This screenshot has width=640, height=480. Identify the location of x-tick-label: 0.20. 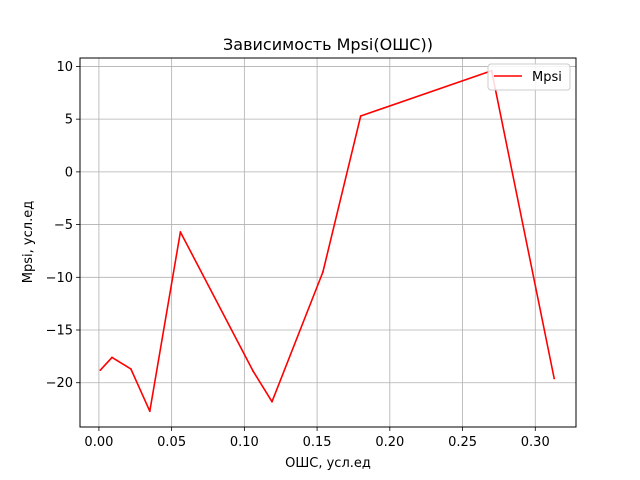
(389, 442).